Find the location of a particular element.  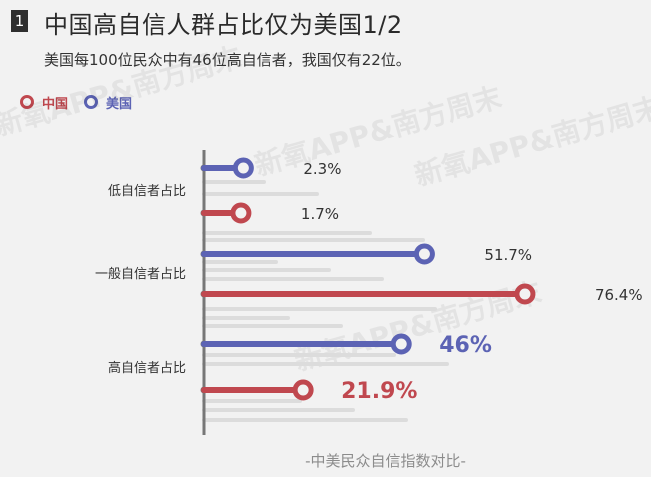

data-label: 76.4% is located at coordinates (619, 295).